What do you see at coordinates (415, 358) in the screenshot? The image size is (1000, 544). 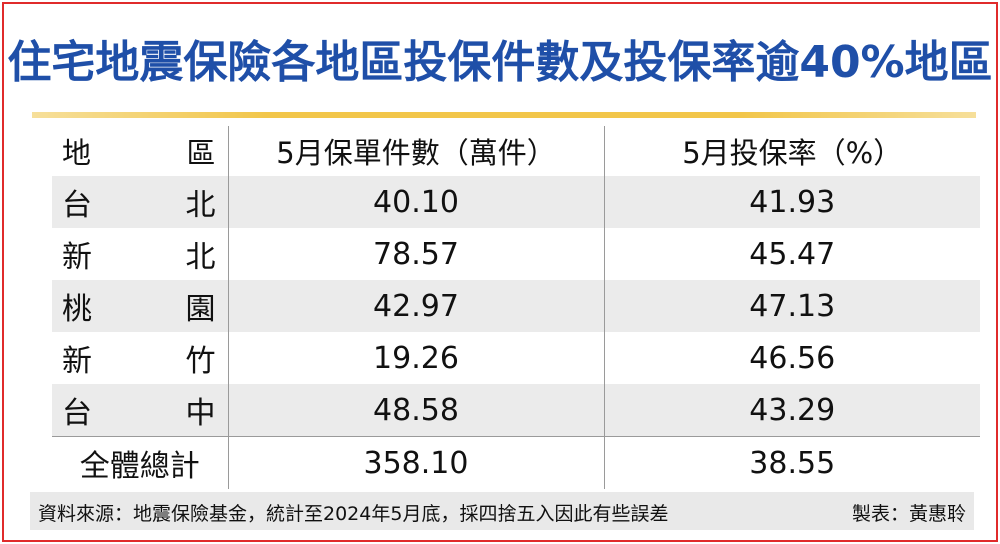 I see `policies-cell: 19.26` at bounding box center [415, 358].